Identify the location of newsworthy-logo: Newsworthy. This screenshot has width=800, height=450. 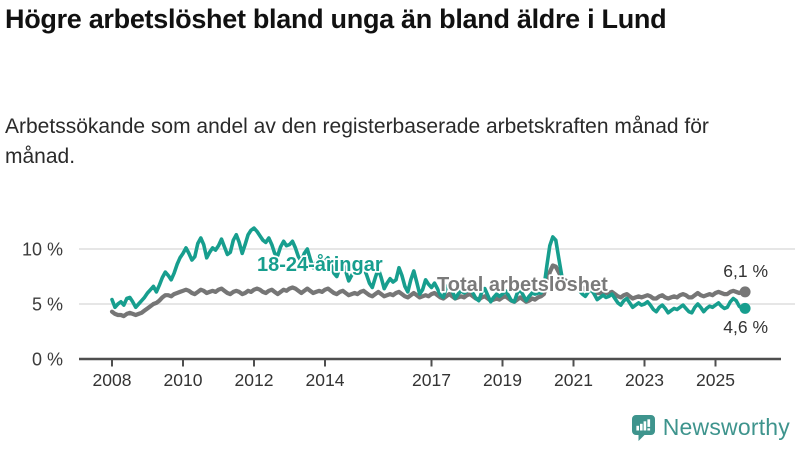
(710, 427).